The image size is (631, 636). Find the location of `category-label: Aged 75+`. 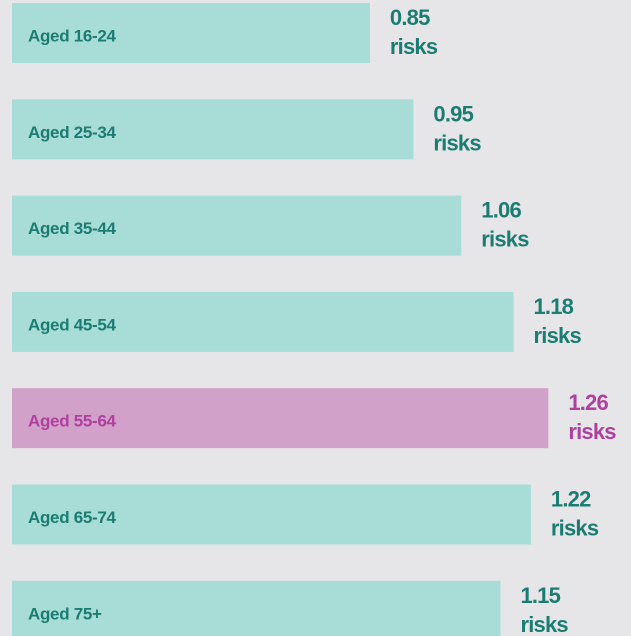

category-label: Aged 75+ is located at coordinates (65, 613).